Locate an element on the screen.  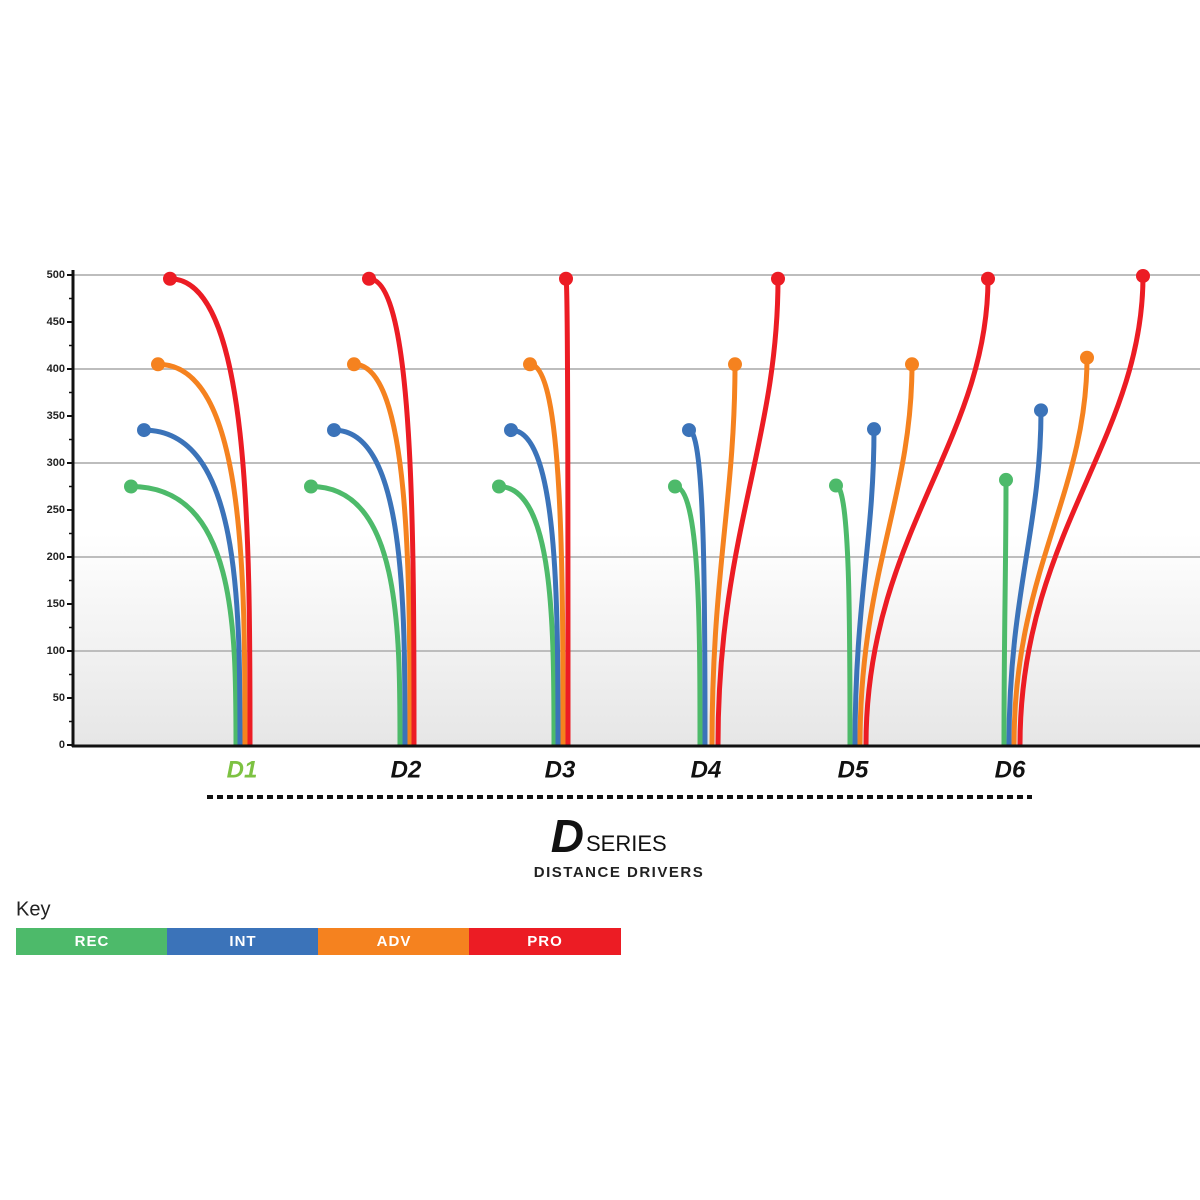
logo-letter: D is located at coordinates (567, 836).